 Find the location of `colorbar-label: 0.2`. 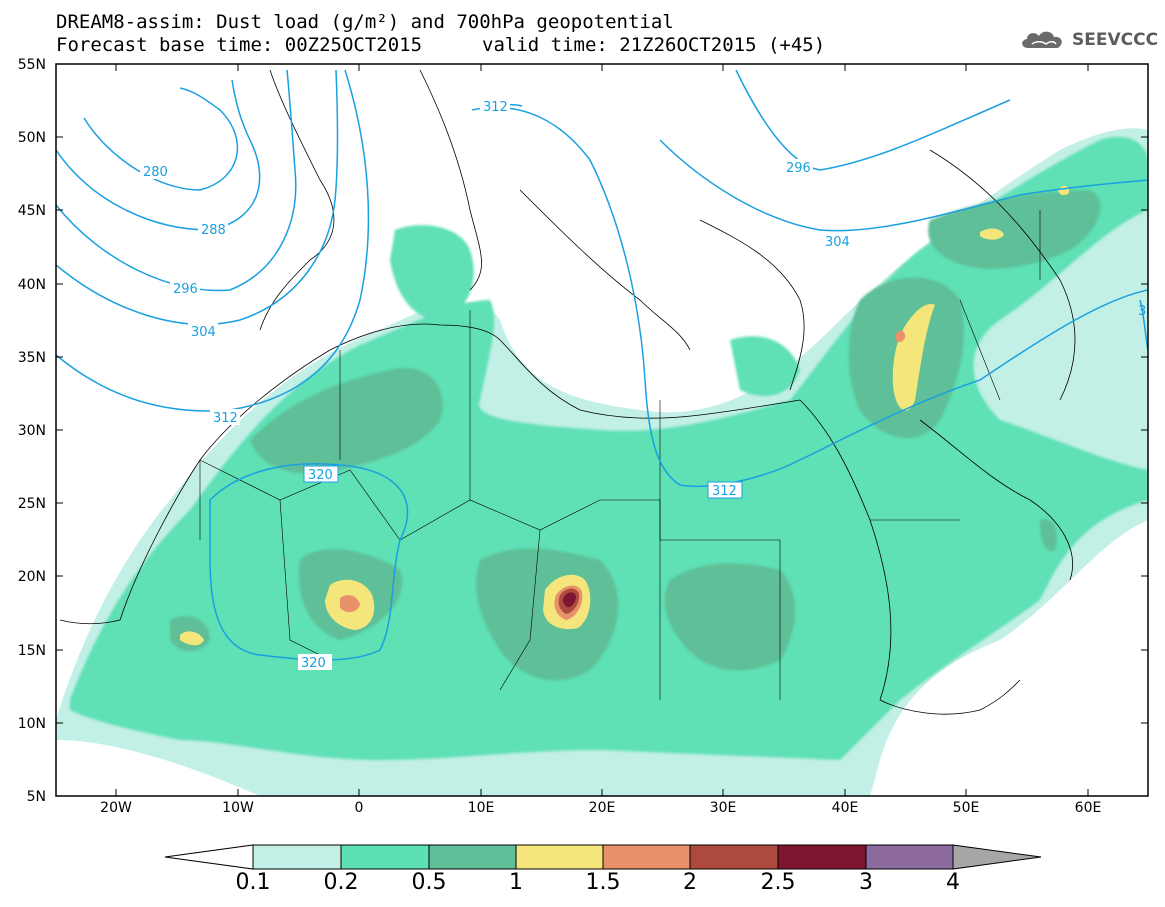

colorbar-label: 0.2 is located at coordinates (341, 882).